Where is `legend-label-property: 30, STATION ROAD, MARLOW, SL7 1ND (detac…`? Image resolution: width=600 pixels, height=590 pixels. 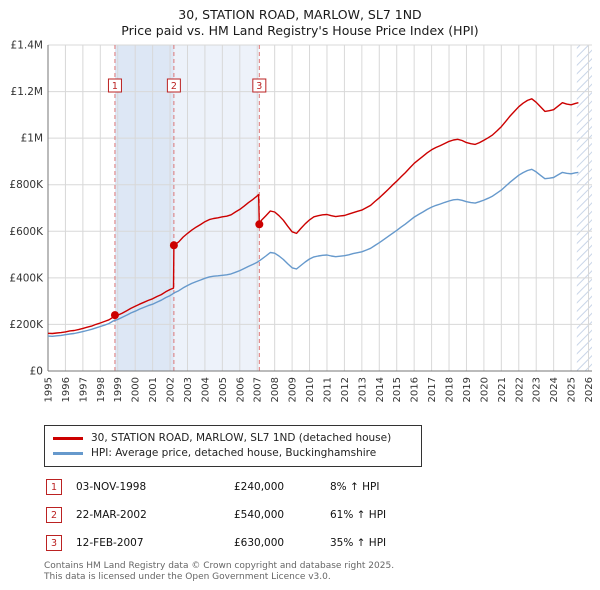
legend-label-property: 30, STATION ROAD, MARLOW, SL7 1ND (detac… is located at coordinates (241, 438).